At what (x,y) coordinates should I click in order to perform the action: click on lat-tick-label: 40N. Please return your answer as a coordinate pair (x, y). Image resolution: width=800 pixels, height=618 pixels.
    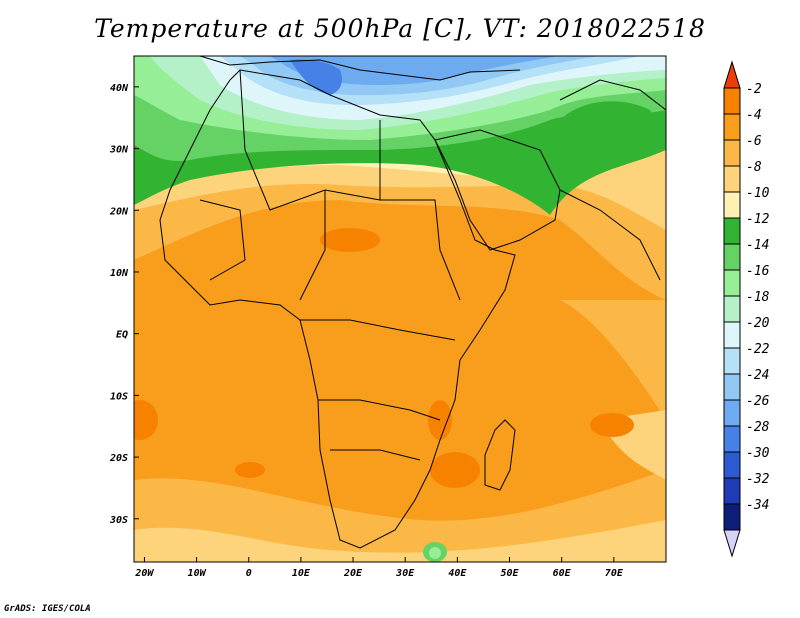
    Looking at the image, I should click on (119, 88).